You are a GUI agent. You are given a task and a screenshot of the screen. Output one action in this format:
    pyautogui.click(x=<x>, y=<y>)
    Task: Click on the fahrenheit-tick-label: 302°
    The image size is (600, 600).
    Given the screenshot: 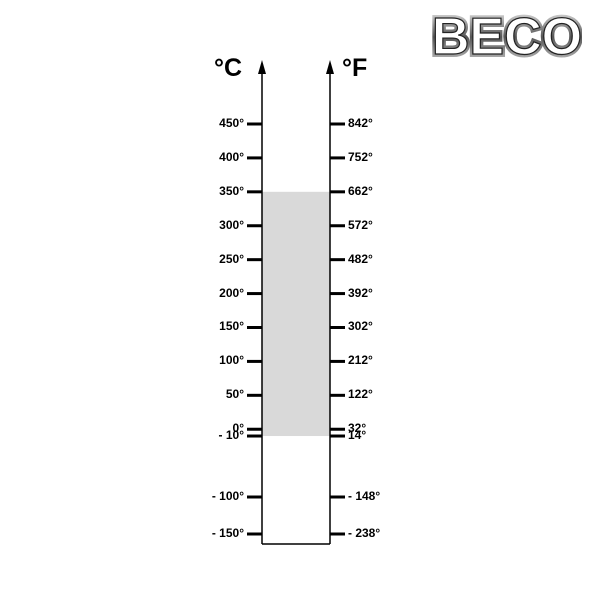 What is the action you would take?
    pyautogui.click(x=360, y=326)
    